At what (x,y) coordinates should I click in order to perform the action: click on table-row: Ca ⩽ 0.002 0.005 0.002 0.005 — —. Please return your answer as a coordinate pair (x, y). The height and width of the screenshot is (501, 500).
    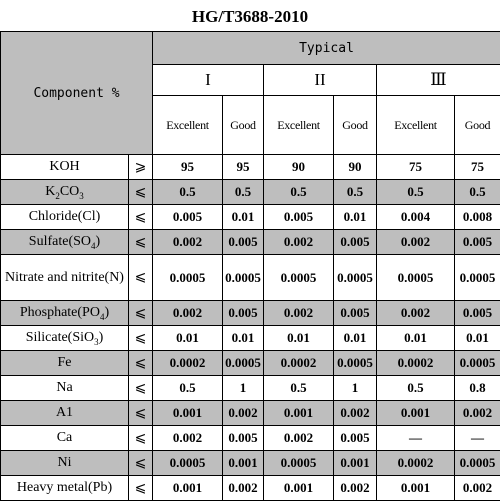
    Looking at the image, I should click on (250, 438).